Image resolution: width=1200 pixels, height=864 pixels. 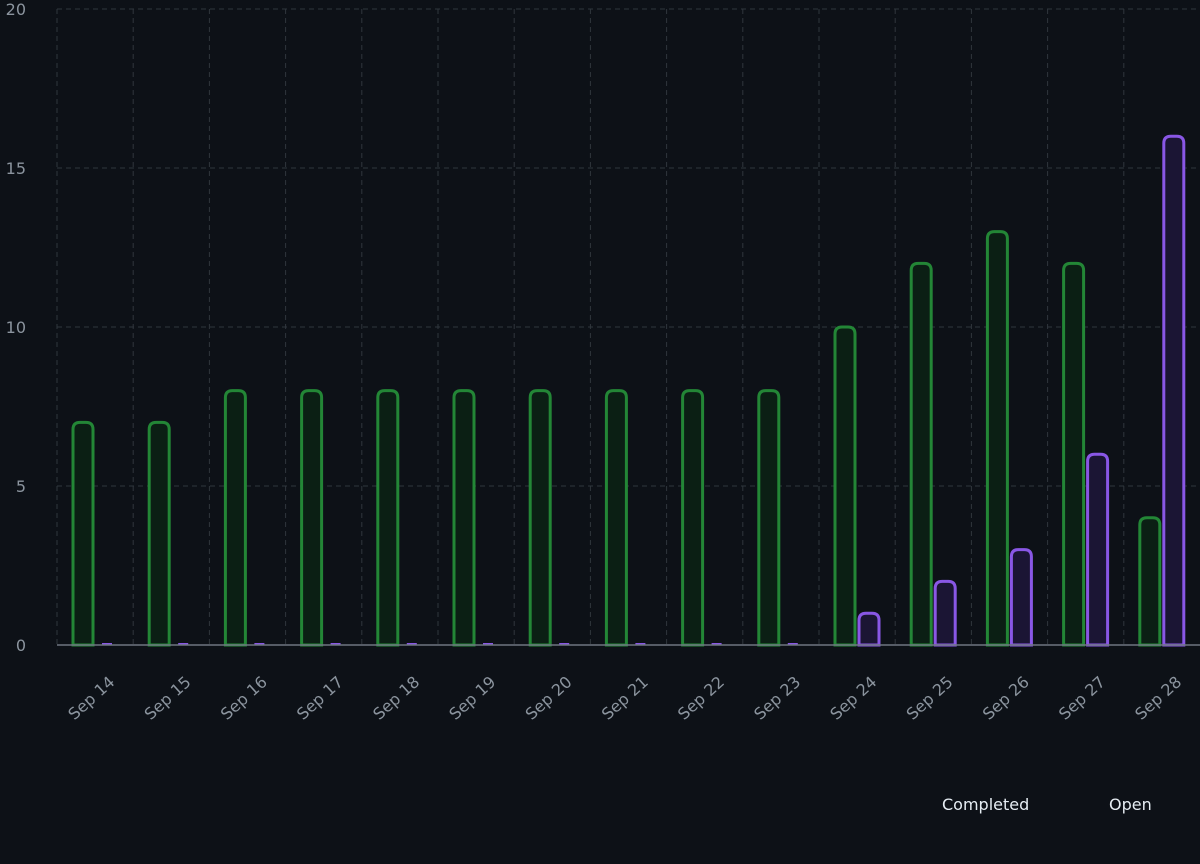 What do you see at coordinates (16, 327) in the screenshot?
I see `y-tick-label: 10` at bounding box center [16, 327].